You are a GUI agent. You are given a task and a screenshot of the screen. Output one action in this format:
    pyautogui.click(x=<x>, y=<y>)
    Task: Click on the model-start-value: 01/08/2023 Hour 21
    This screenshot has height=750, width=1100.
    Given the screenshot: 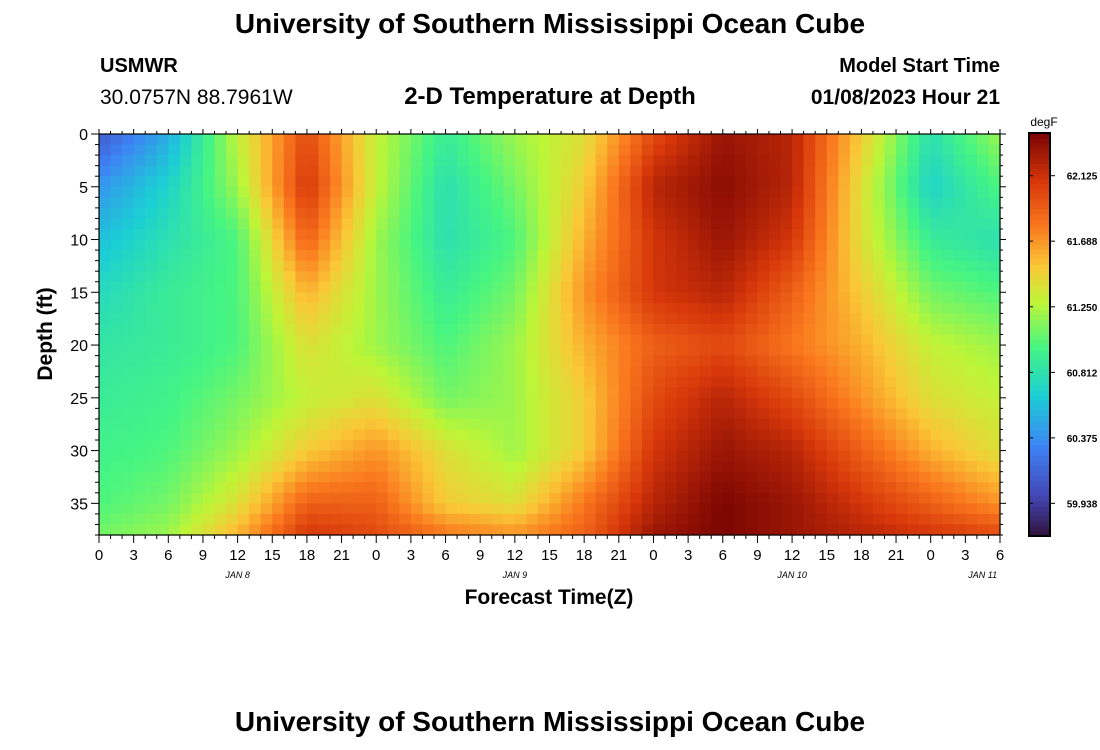 What is the action you would take?
    pyautogui.click(x=905, y=97)
    